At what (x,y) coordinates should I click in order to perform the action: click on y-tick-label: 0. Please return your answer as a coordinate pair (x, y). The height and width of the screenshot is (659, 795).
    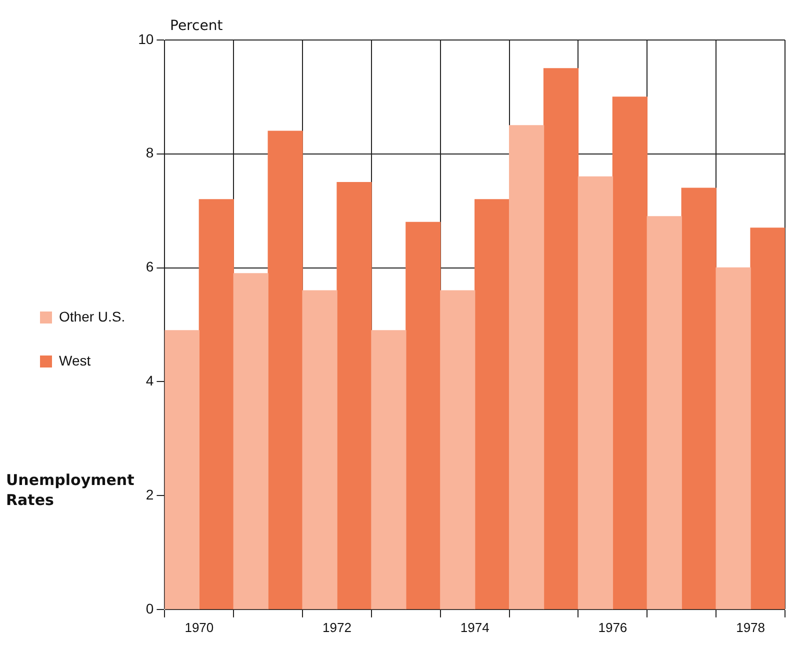
    Looking at the image, I should click on (150, 608).